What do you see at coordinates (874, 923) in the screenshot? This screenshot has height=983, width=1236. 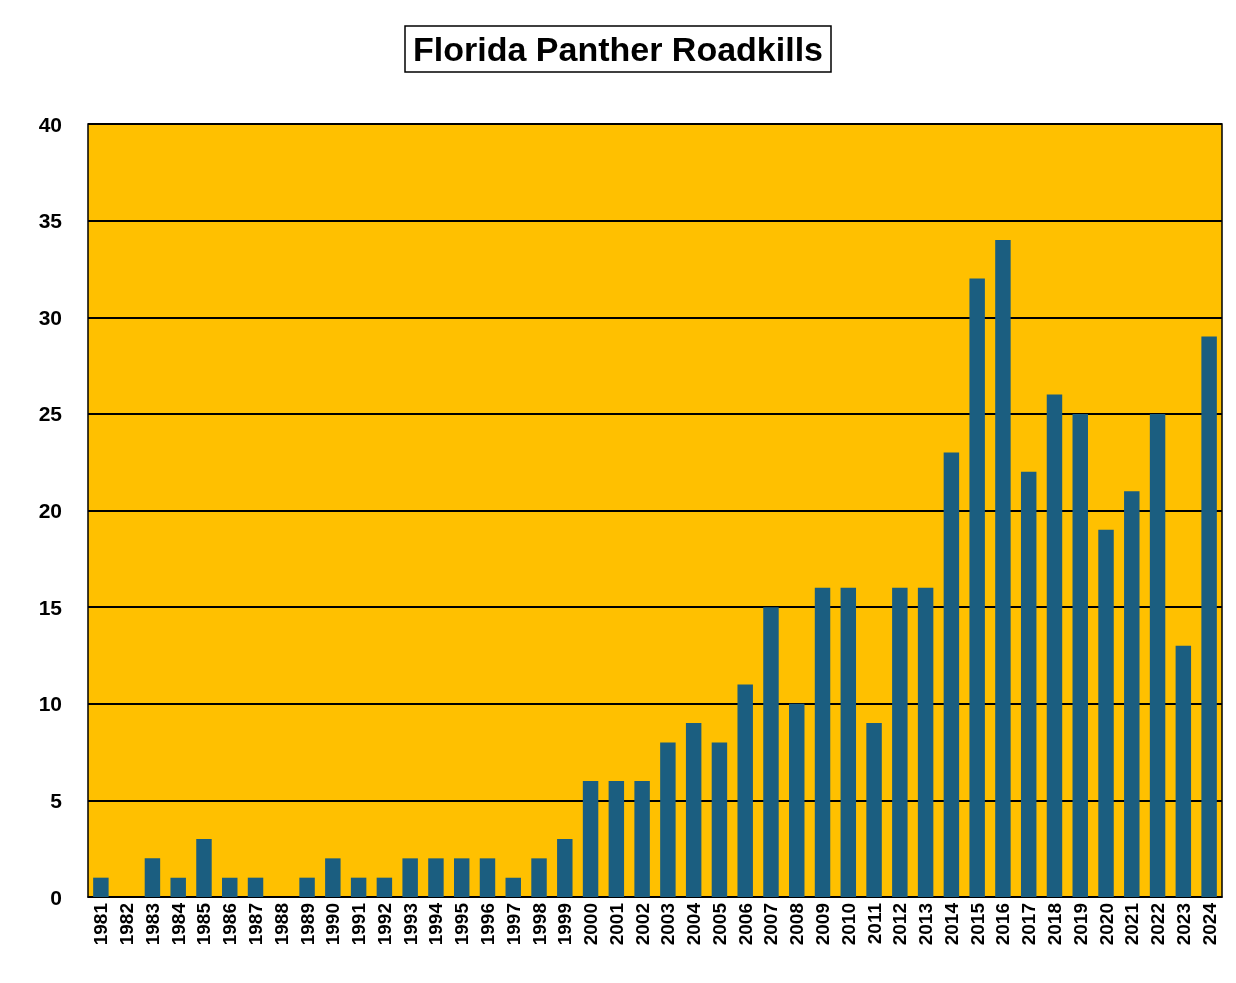 I see `x-tick-label: 2011` at bounding box center [874, 923].